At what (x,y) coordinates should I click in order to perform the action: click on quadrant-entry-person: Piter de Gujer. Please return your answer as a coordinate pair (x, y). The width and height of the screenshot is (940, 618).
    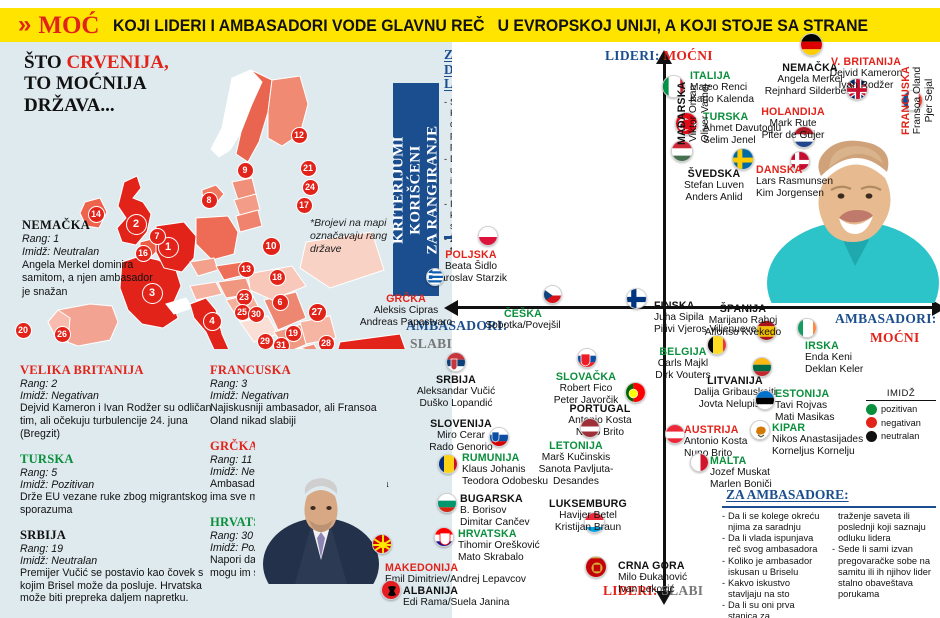
    Looking at the image, I should click on (793, 135).